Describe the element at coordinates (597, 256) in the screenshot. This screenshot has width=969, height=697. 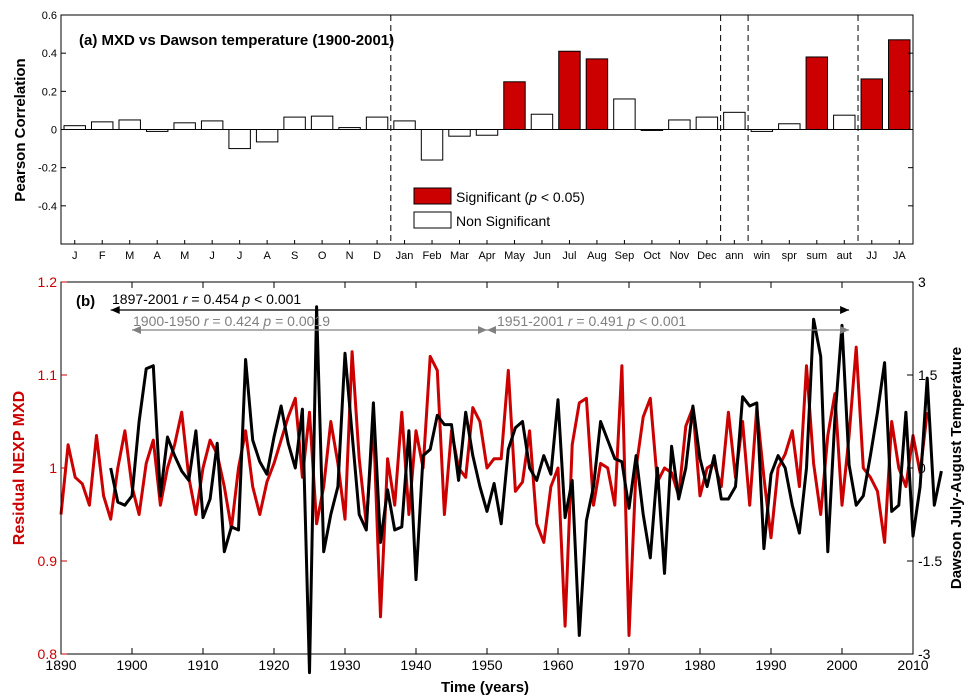
I see `a-xtick-label-19: Aug` at that location.